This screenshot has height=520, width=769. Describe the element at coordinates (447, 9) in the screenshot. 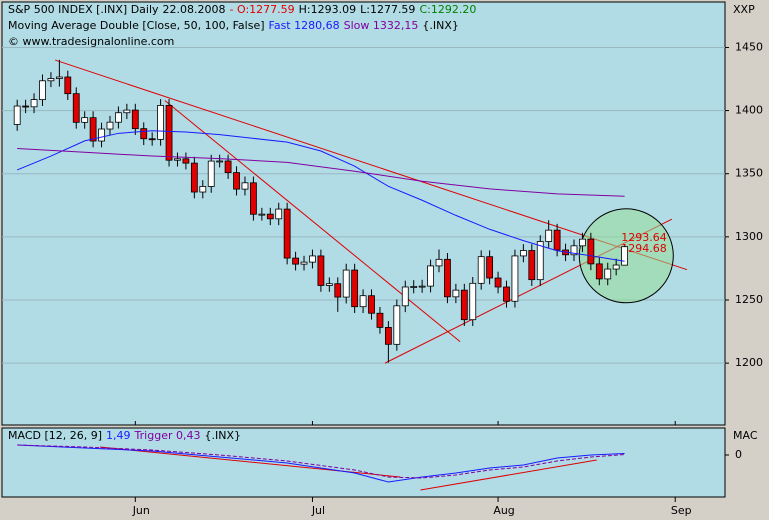

I see `header-text: C:1292.20` at that location.